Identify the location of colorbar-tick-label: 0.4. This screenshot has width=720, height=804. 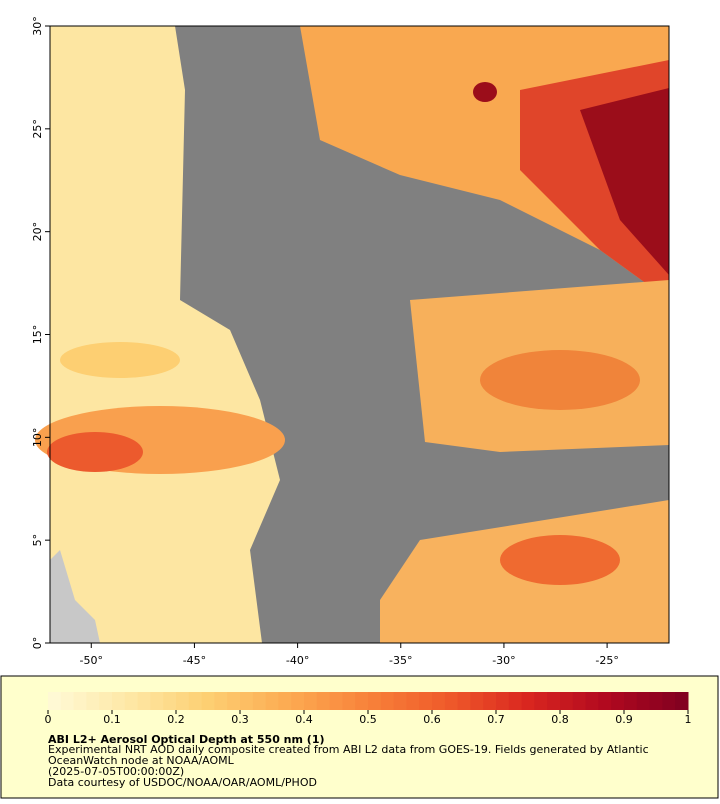
(304, 719).